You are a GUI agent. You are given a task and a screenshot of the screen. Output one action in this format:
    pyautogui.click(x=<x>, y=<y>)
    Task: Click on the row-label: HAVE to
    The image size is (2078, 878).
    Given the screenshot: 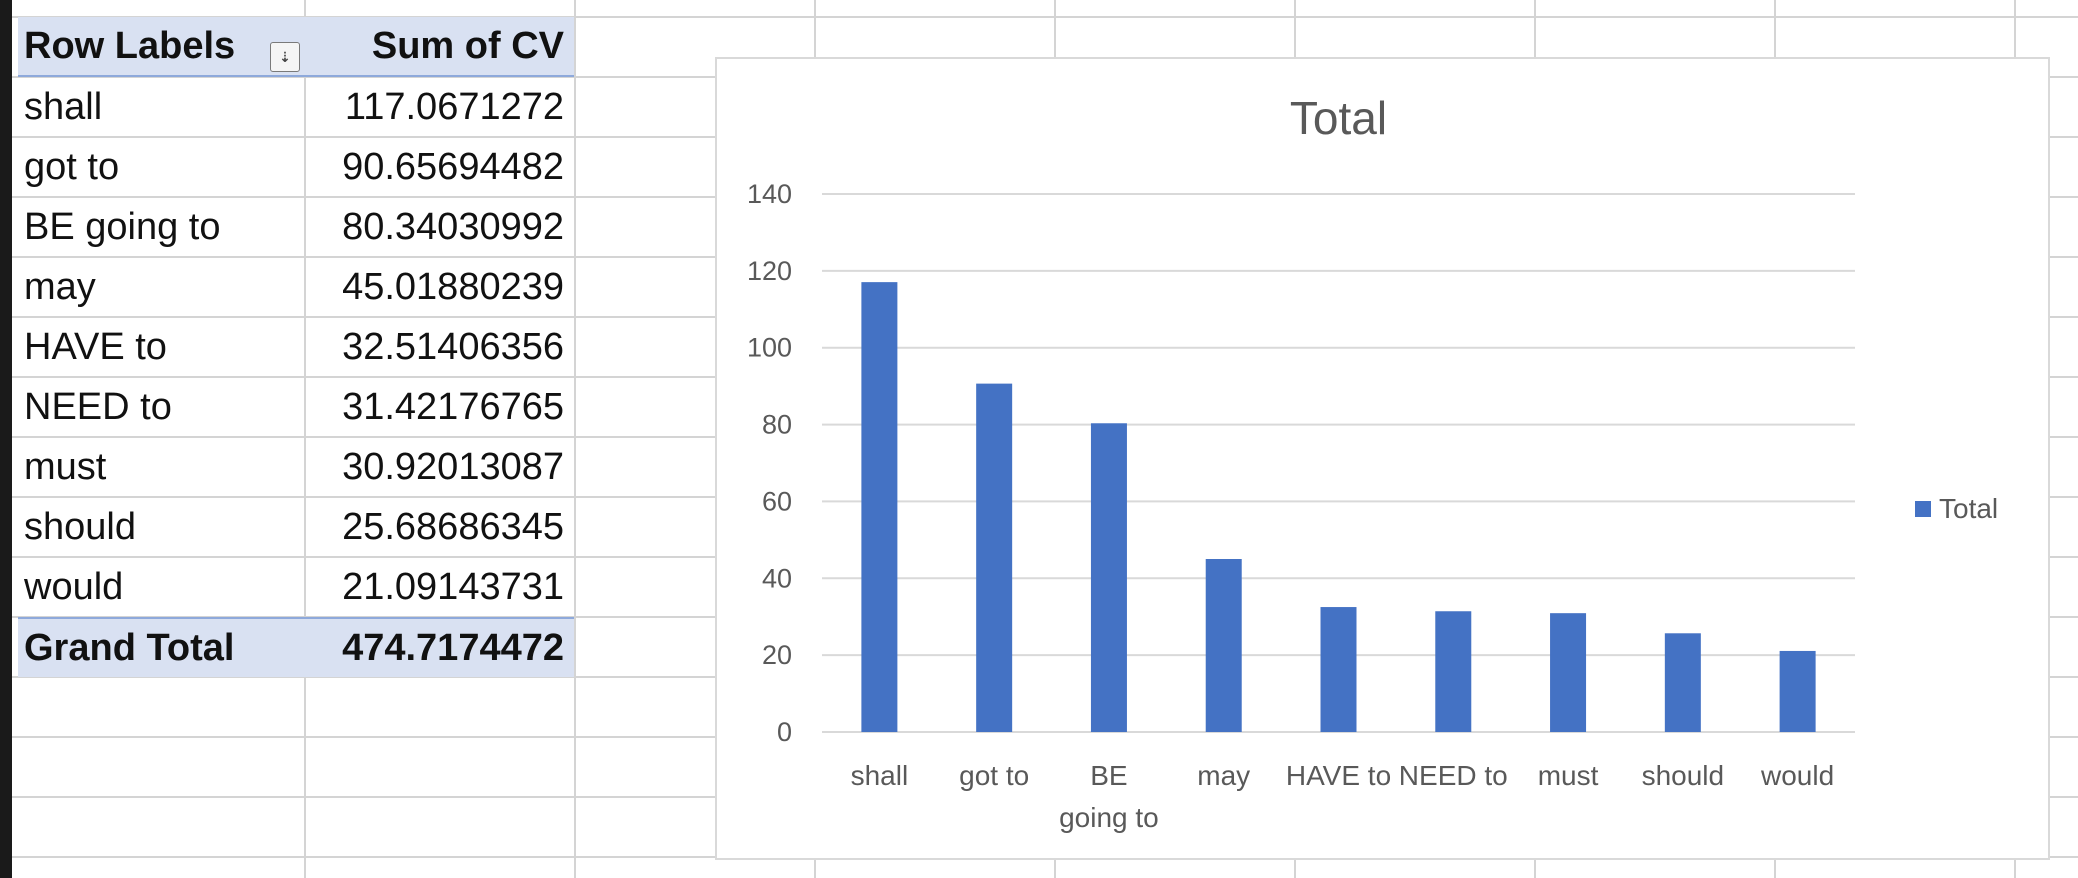 What is the action you would take?
    pyautogui.click(x=95, y=346)
    